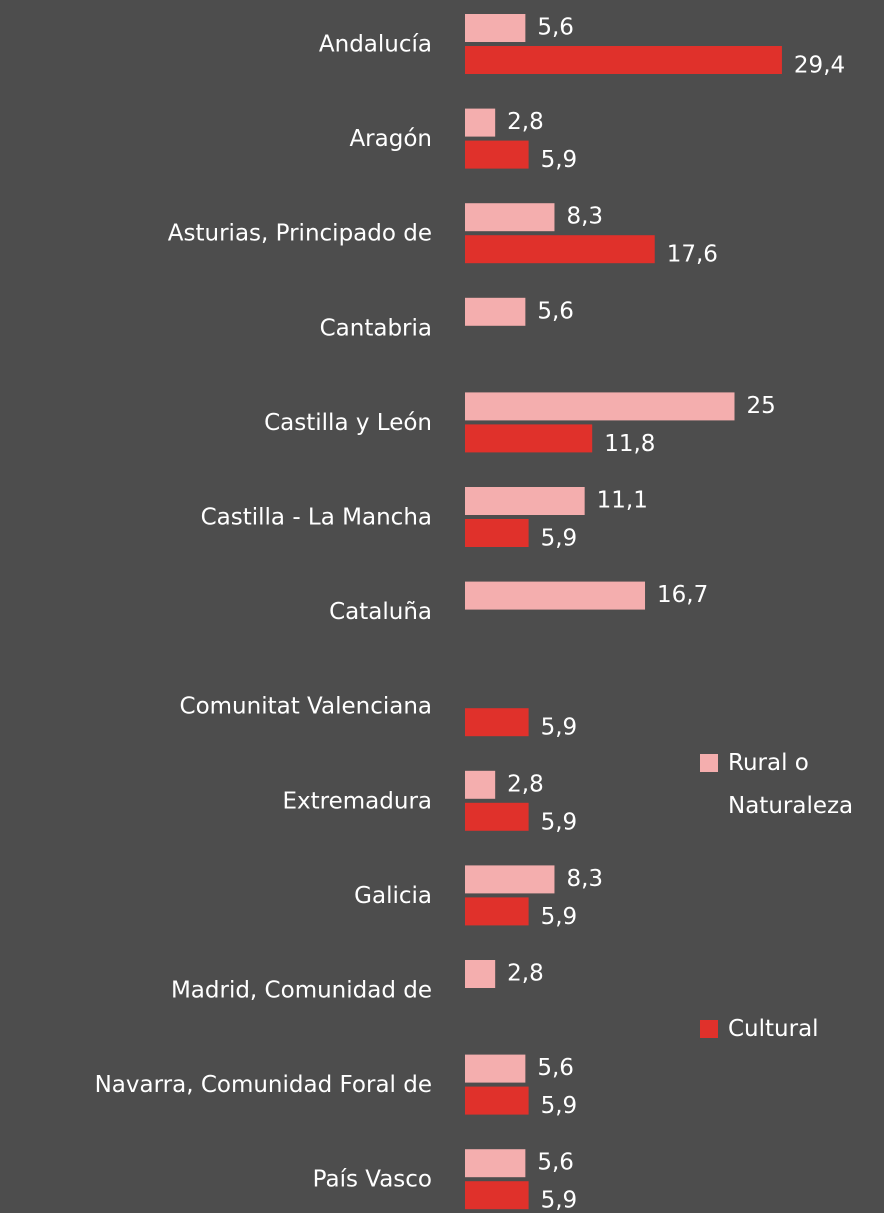 This screenshot has height=1213, width=884. I want to click on legend-label: Rural o Naturaleza, so click(791, 784).